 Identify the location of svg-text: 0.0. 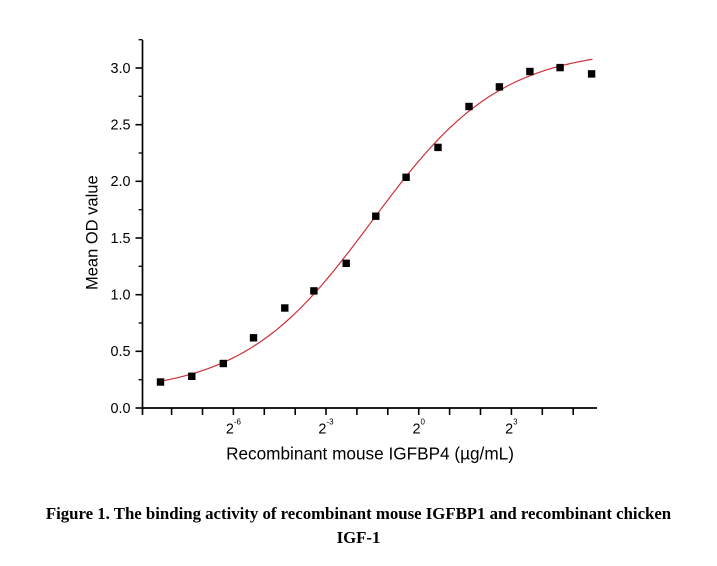
(120, 409).